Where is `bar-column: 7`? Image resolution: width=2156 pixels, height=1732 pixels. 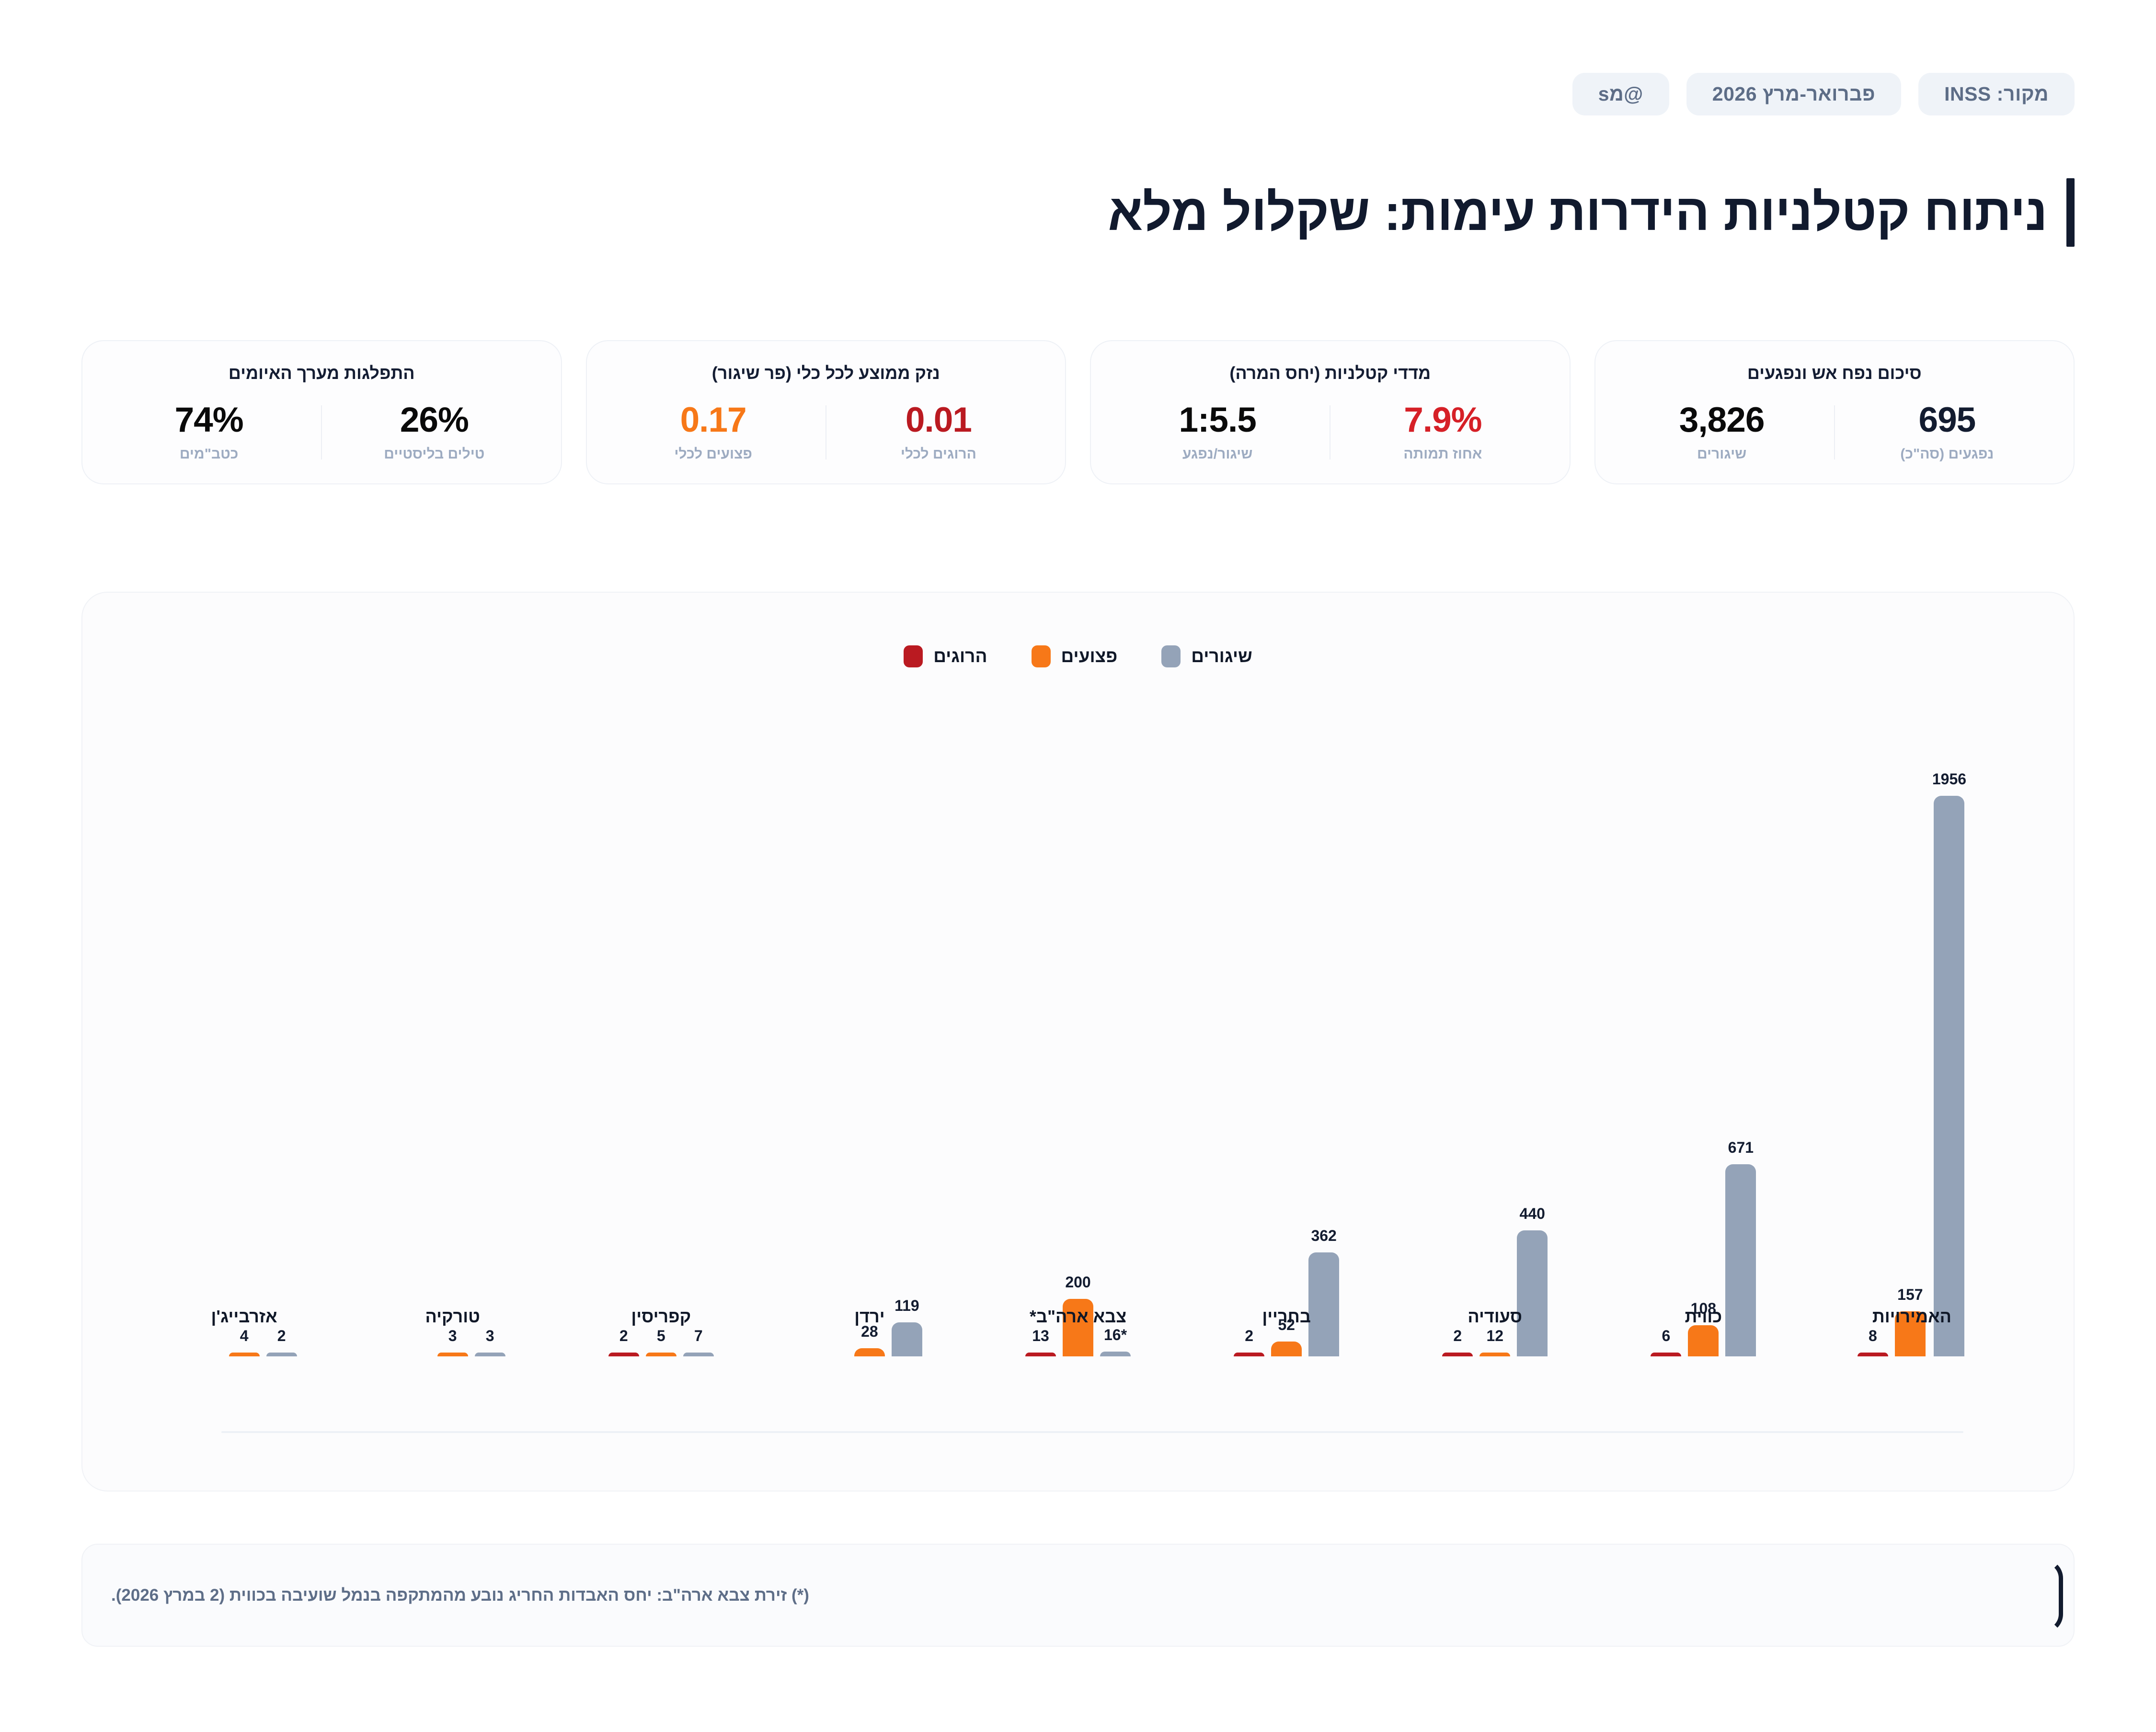
bar-column: 7 is located at coordinates (698, 1341).